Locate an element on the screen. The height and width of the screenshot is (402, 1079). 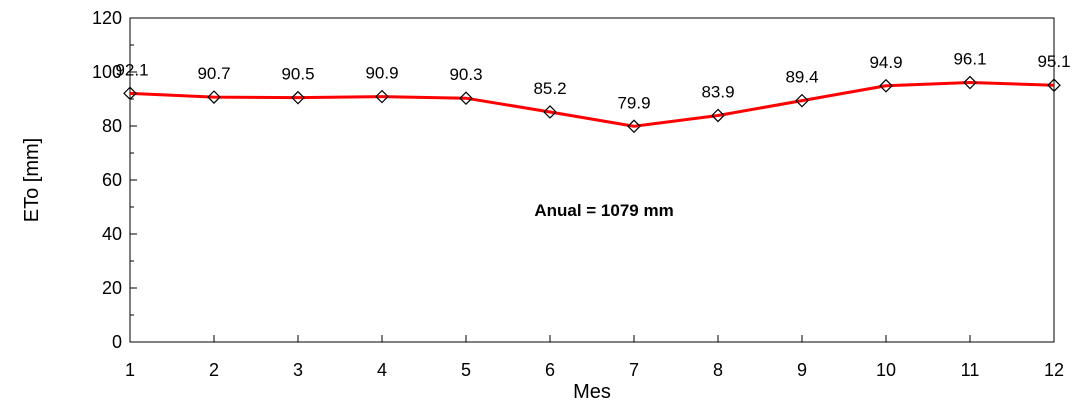
y-tick-label: 60 is located at coordinates (112, 180).